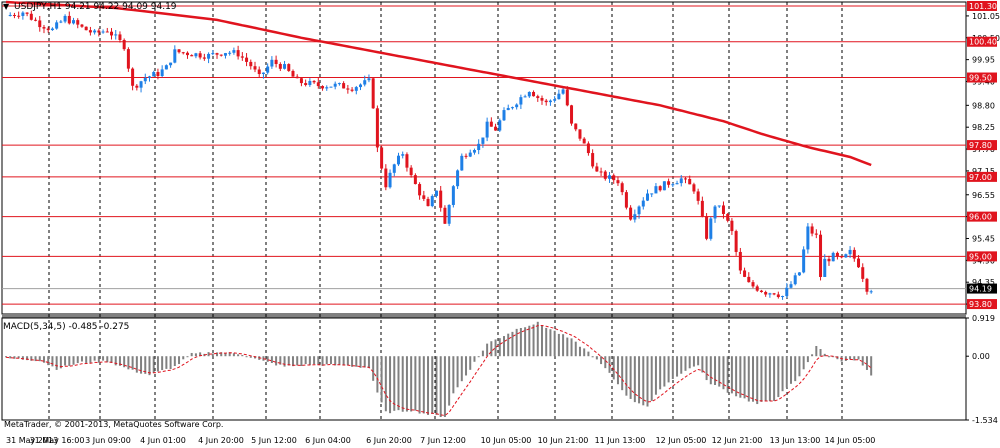 The width and height of the screenshot is (1000, 448). What do you see at coordinates (6, 6) in the screenshot?
I see `dropdown-triangle-icon: ▼` at bounding box center [6, 6].